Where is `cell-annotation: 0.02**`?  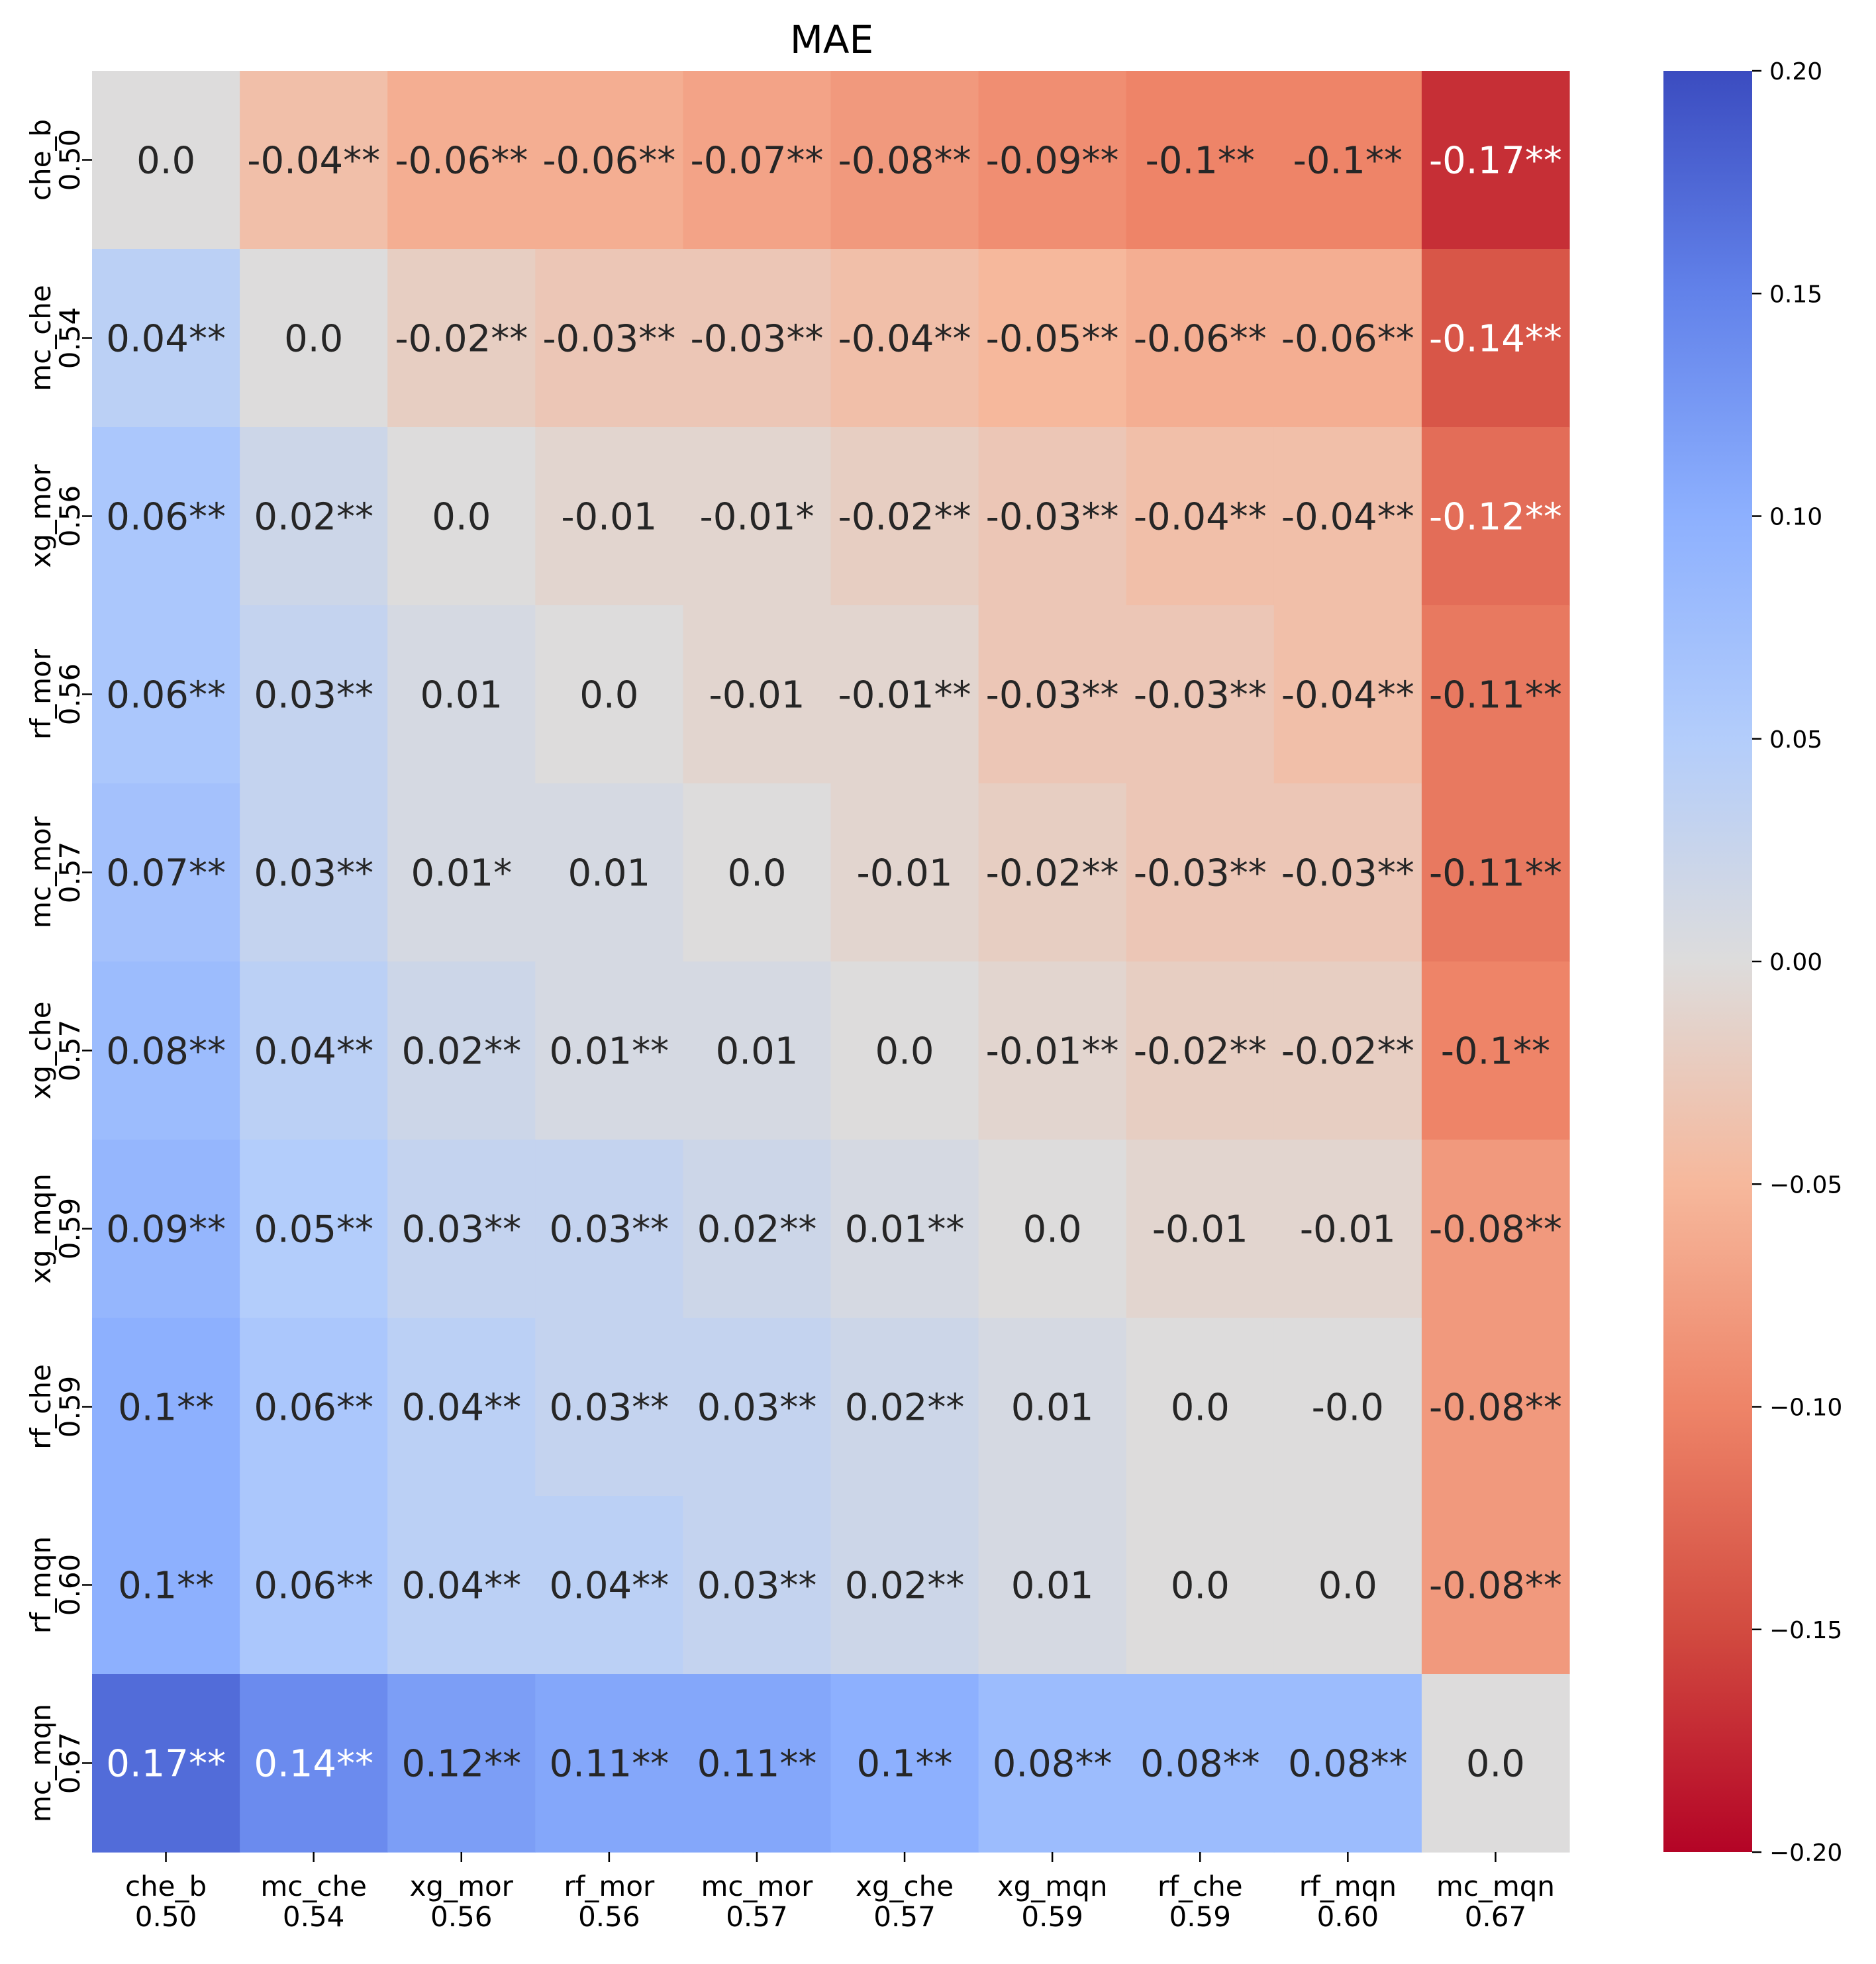 cell-annotation: 0.02** is located at coordinates (905, 1408).